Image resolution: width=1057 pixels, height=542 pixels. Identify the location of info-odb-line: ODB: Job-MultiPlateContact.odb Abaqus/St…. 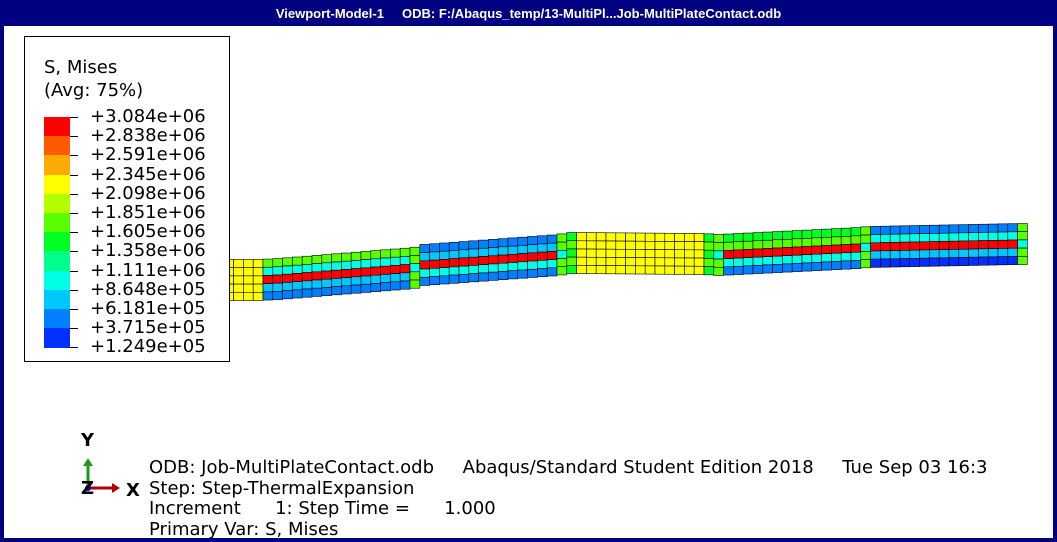
(568, 467).